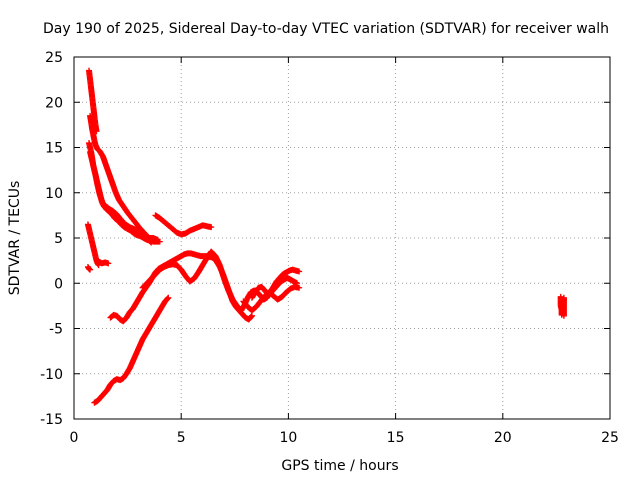 The height and width of the screenshot is (480, 640). Describe the element at coordinates (503, 438) in the screenshot. I see `x-tick-label: 20` at that location.